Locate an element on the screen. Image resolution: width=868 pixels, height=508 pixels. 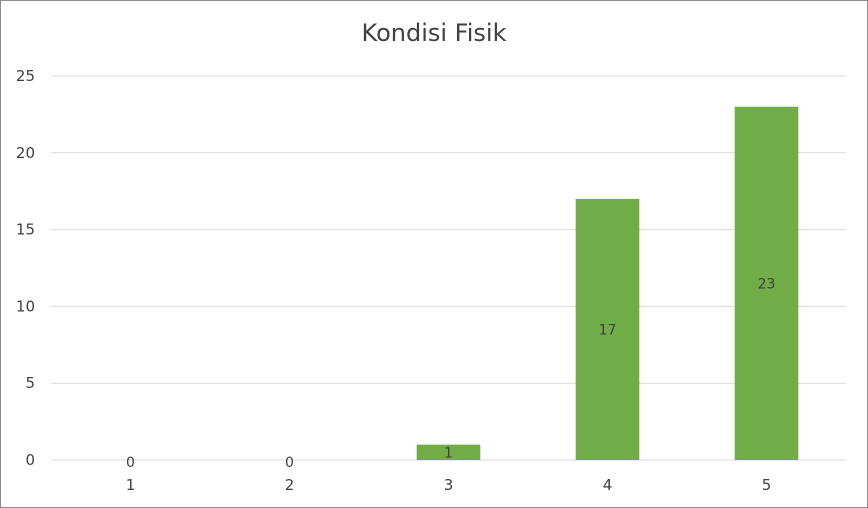
x-axis-ticks: 1 2 3 4 5 is located at coordinates (449, 485).